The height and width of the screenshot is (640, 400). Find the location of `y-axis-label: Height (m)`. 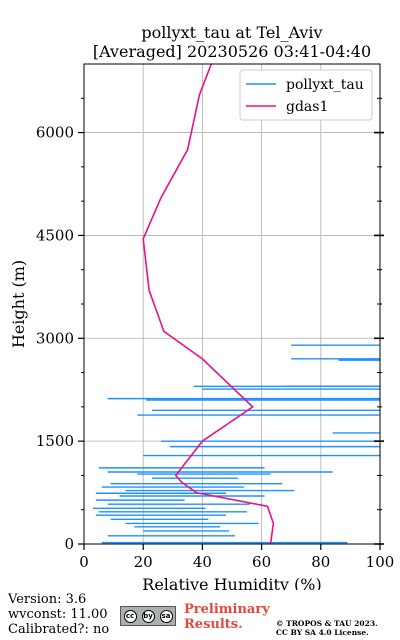

y-axis-label: Height (m) is located at coordinates (18, 304).